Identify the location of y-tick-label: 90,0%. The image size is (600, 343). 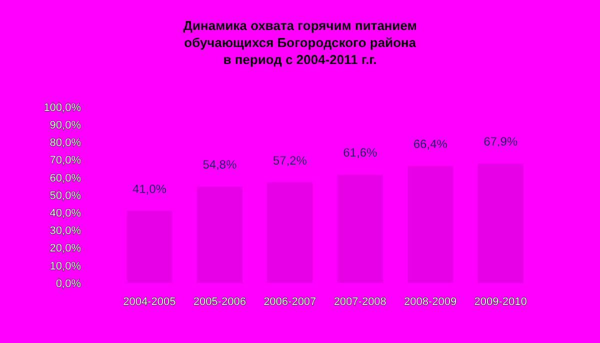
(66, 125).